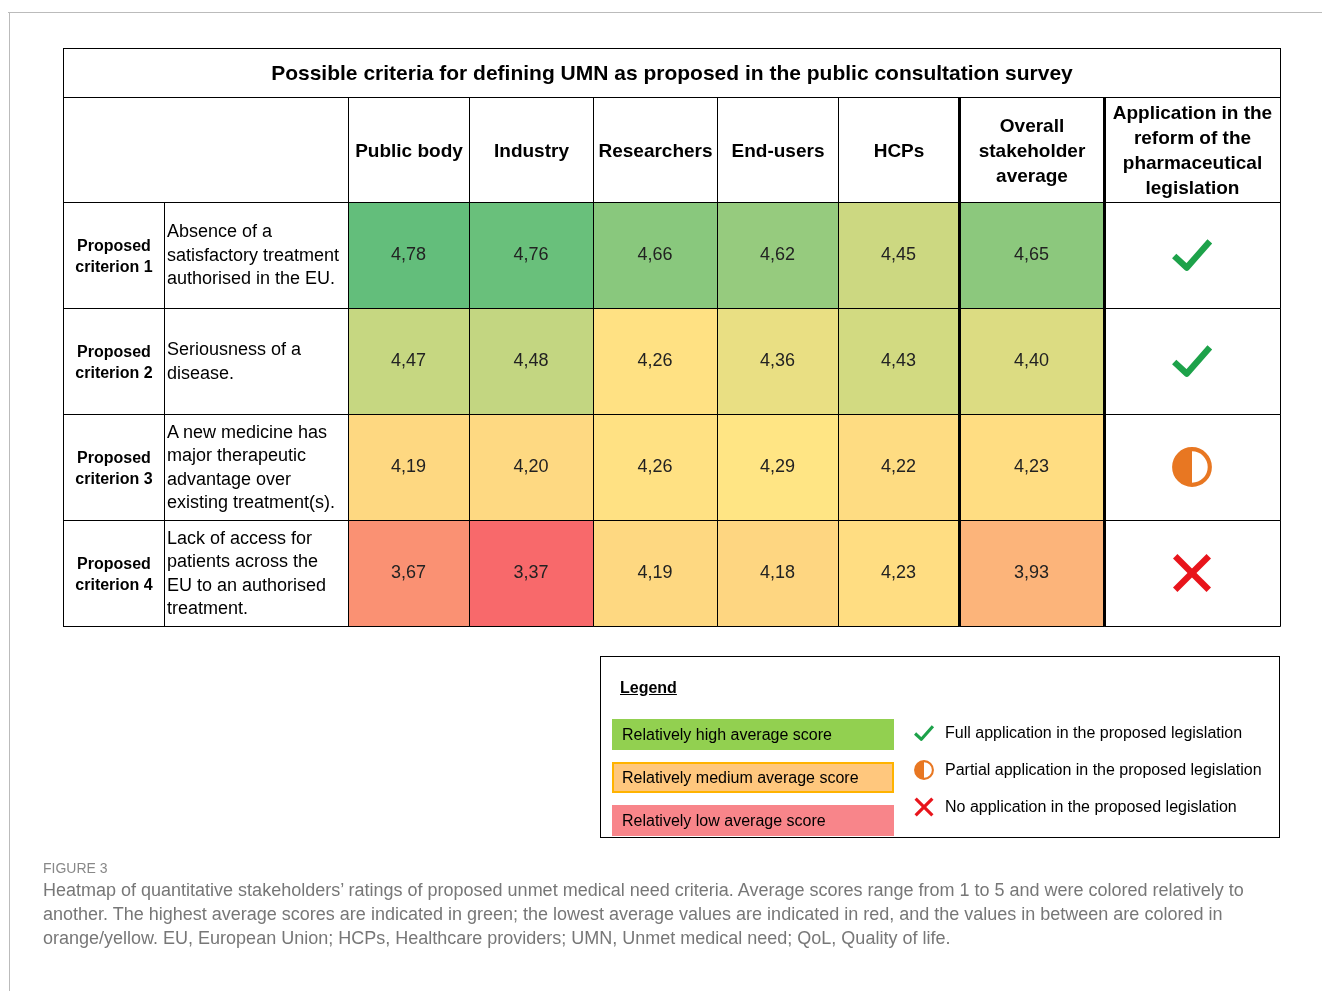 This screenshot has height=991, width=1322. Describe the element at coordinates (898, 253) in the screenshot. I see `data-label: 4,45` at that location.